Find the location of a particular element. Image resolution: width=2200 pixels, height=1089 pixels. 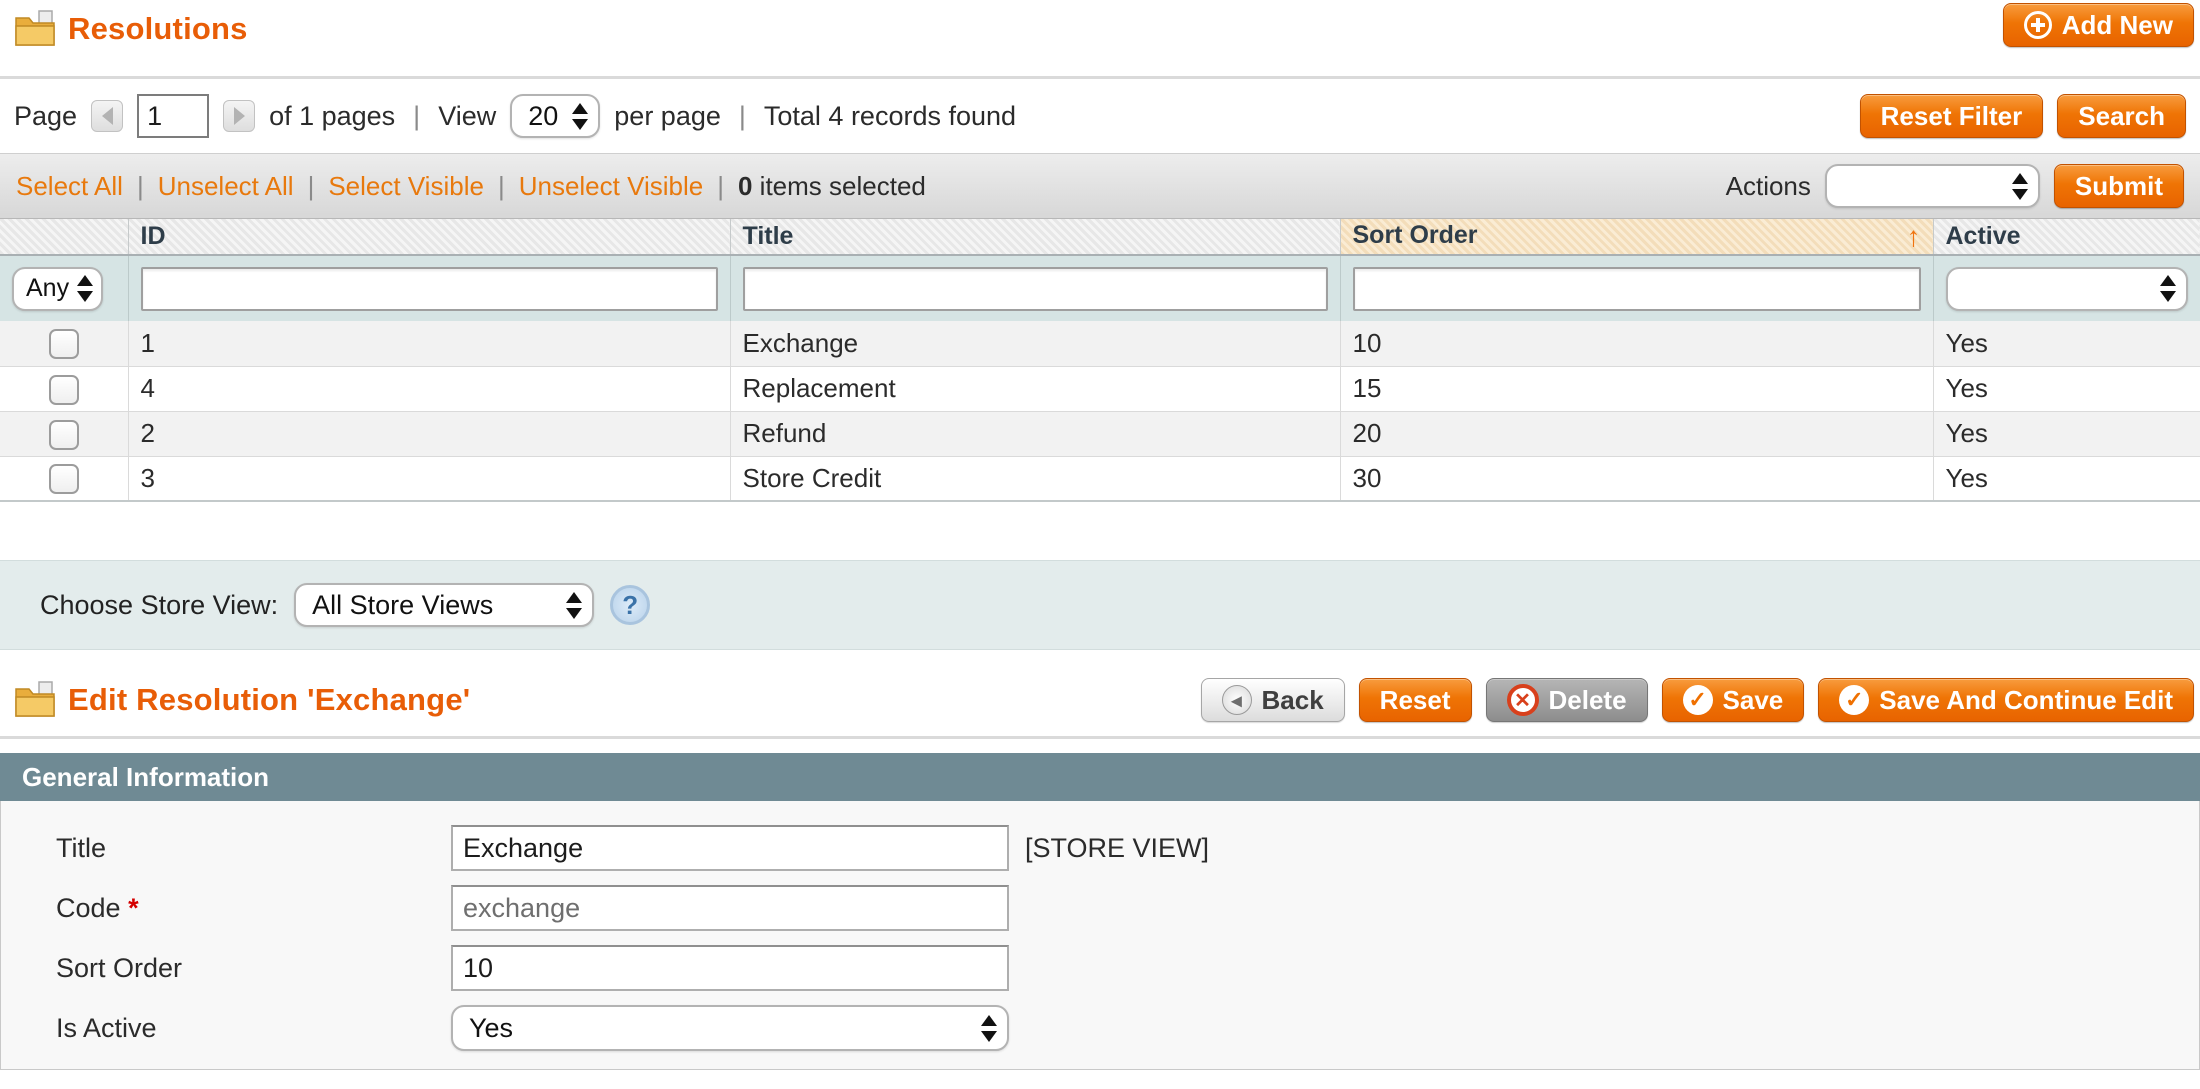

store-view-value: All Store Views is located at coordinates (403, 604).